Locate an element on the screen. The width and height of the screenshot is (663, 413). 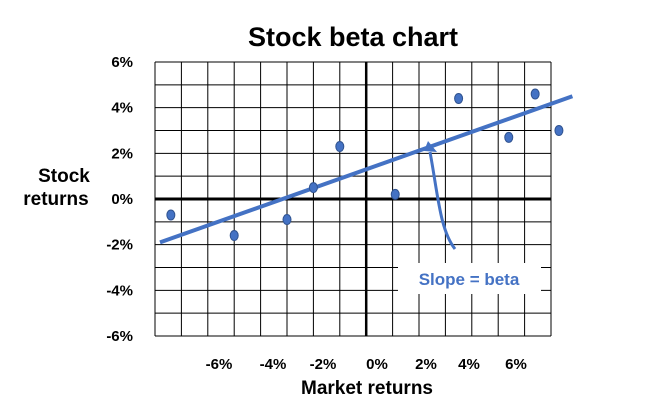
x-tick-label: -6% is located at coordinates (219, 364).